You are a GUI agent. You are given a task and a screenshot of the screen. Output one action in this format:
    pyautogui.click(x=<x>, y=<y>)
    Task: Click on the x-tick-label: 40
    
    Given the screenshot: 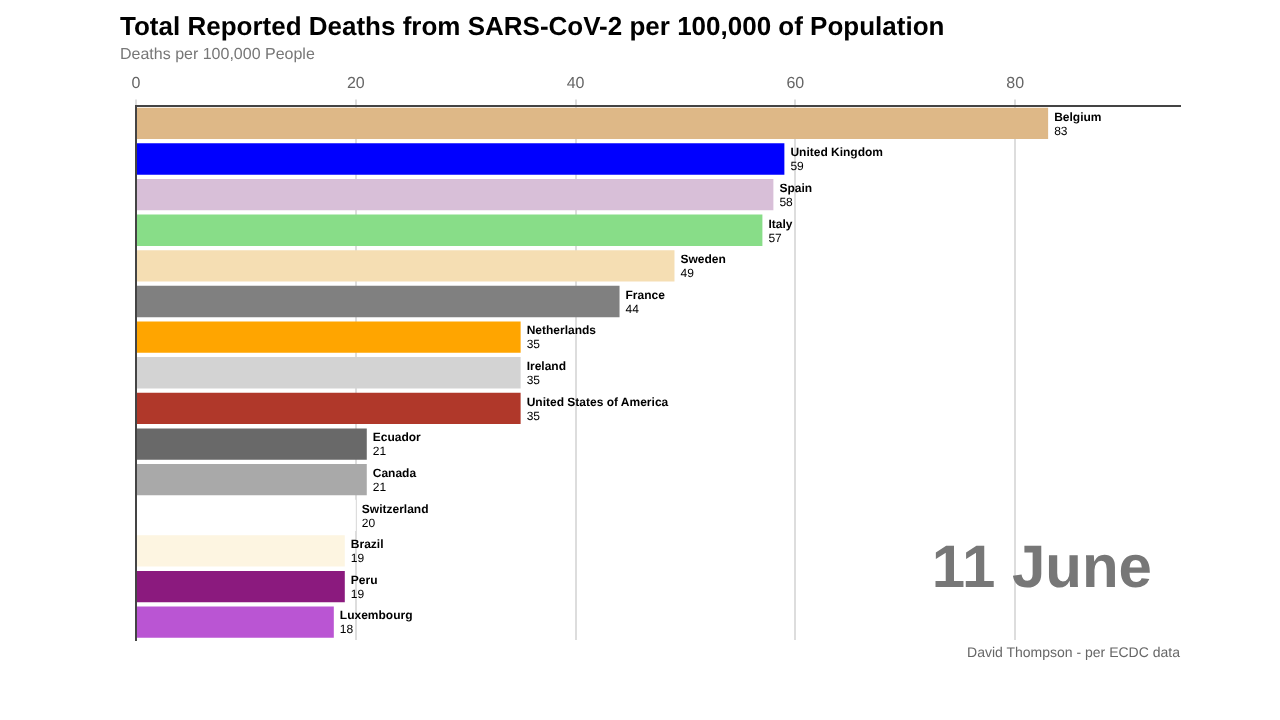 What is the action you would take?
    pyautogui.click(x=576, y=83)
    